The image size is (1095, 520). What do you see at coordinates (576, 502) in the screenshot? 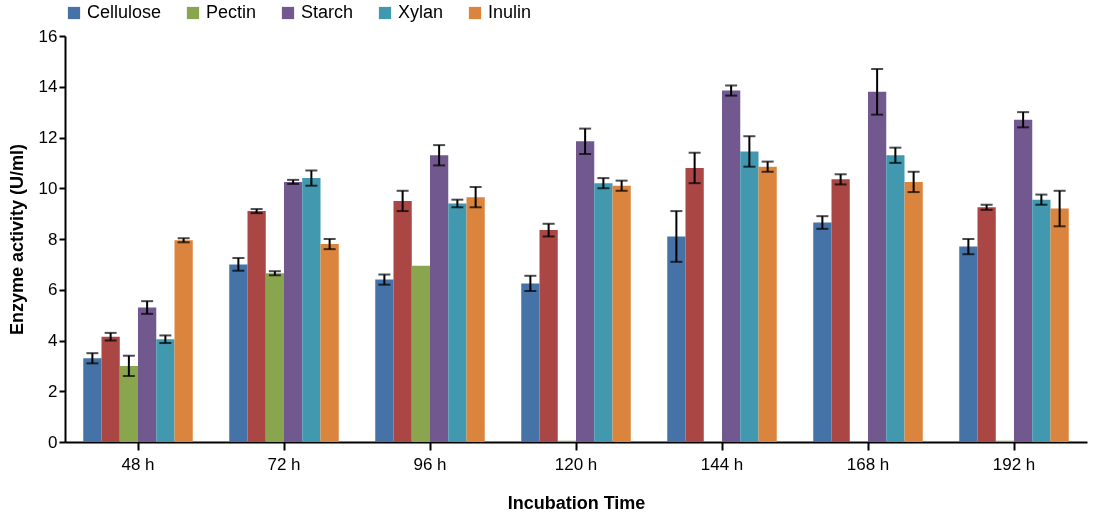
I see `x-axis-title: Incubation Time` at bounding box center [576, 502].